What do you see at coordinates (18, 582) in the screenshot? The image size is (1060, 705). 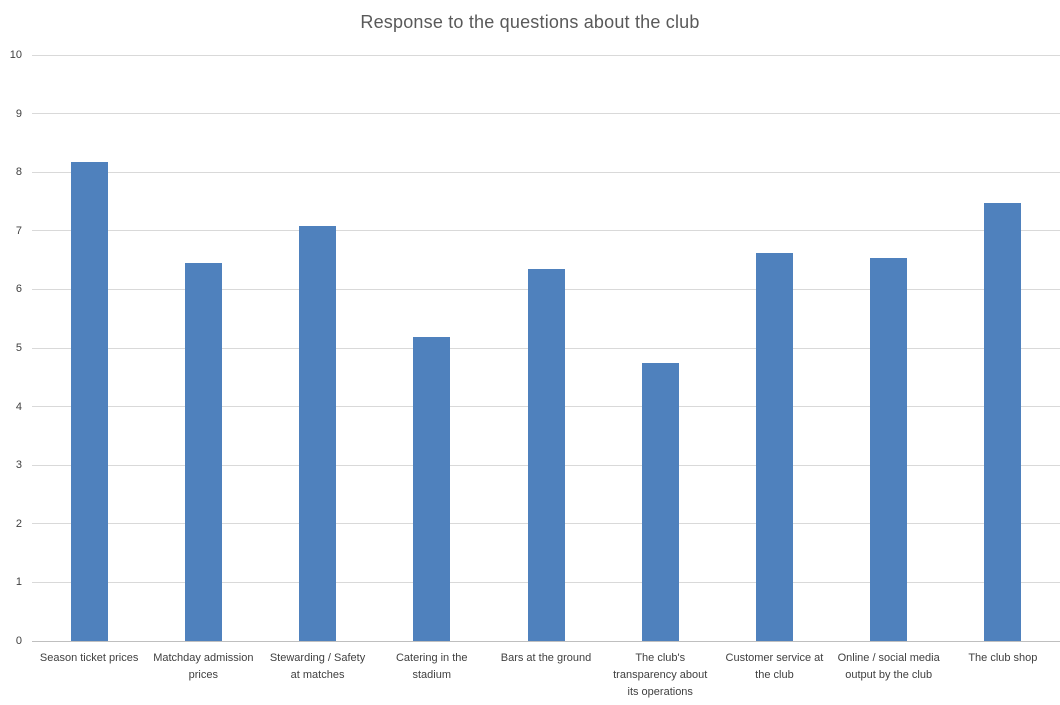 I see `y-tick-label: 1` at bounding box center [18, 582].